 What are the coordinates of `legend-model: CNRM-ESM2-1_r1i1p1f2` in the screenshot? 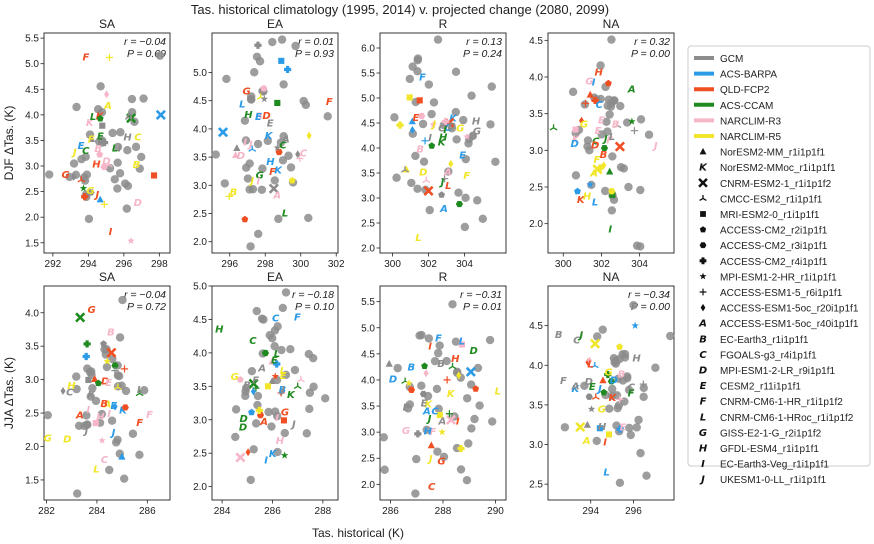 It's located at (765, 184).